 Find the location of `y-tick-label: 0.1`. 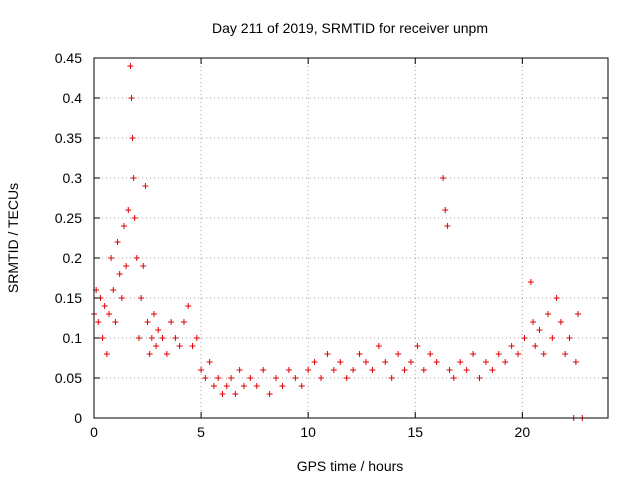

y-tick-label: 0.1 is located at coordinates (73, 338).